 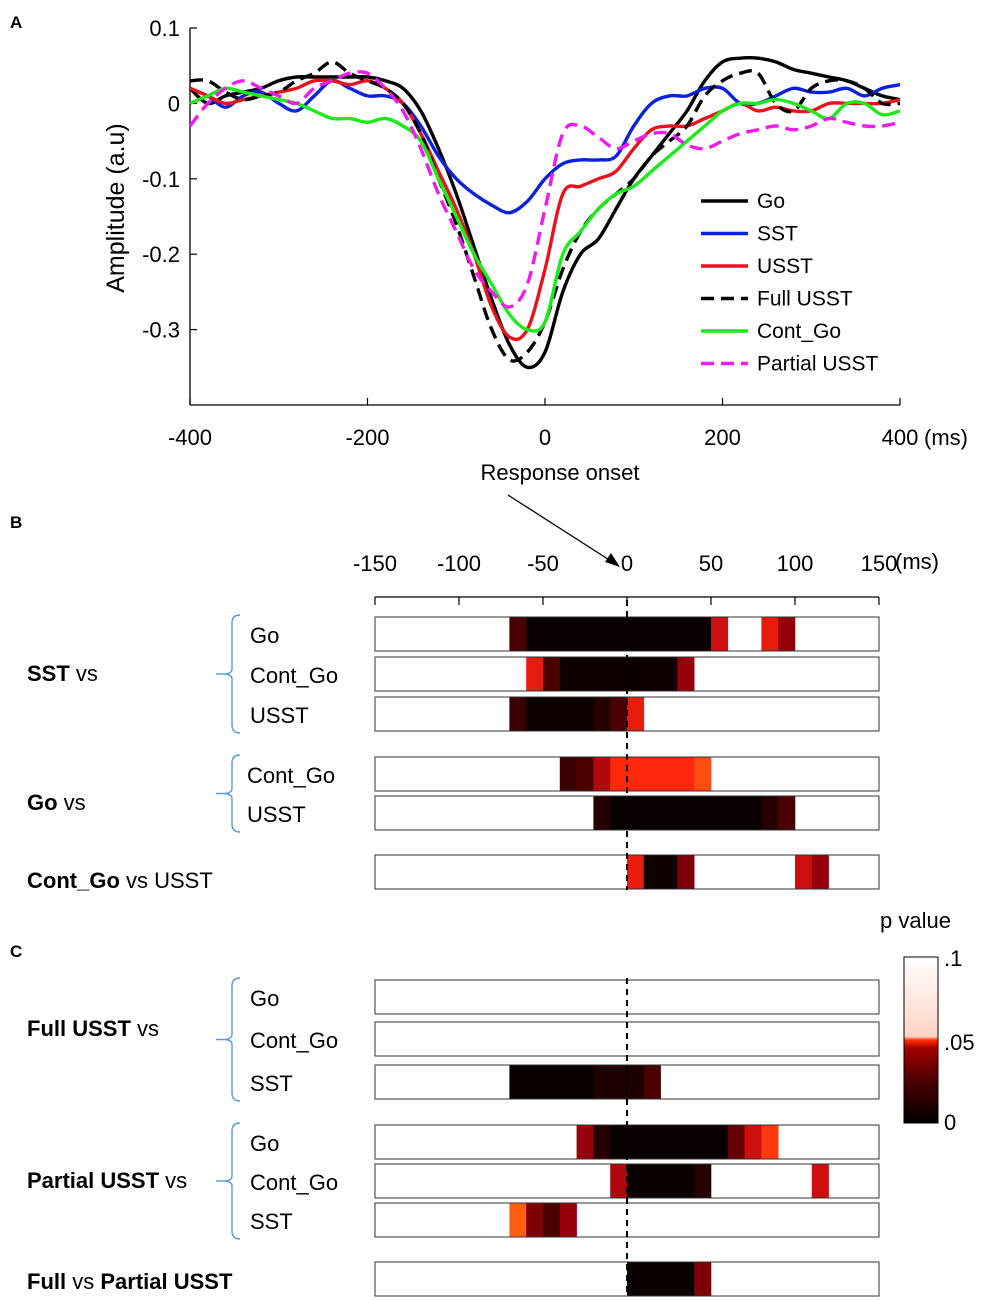 I want to click on colorbar: p value .1 .05 0, so click(x=927, y=1021).